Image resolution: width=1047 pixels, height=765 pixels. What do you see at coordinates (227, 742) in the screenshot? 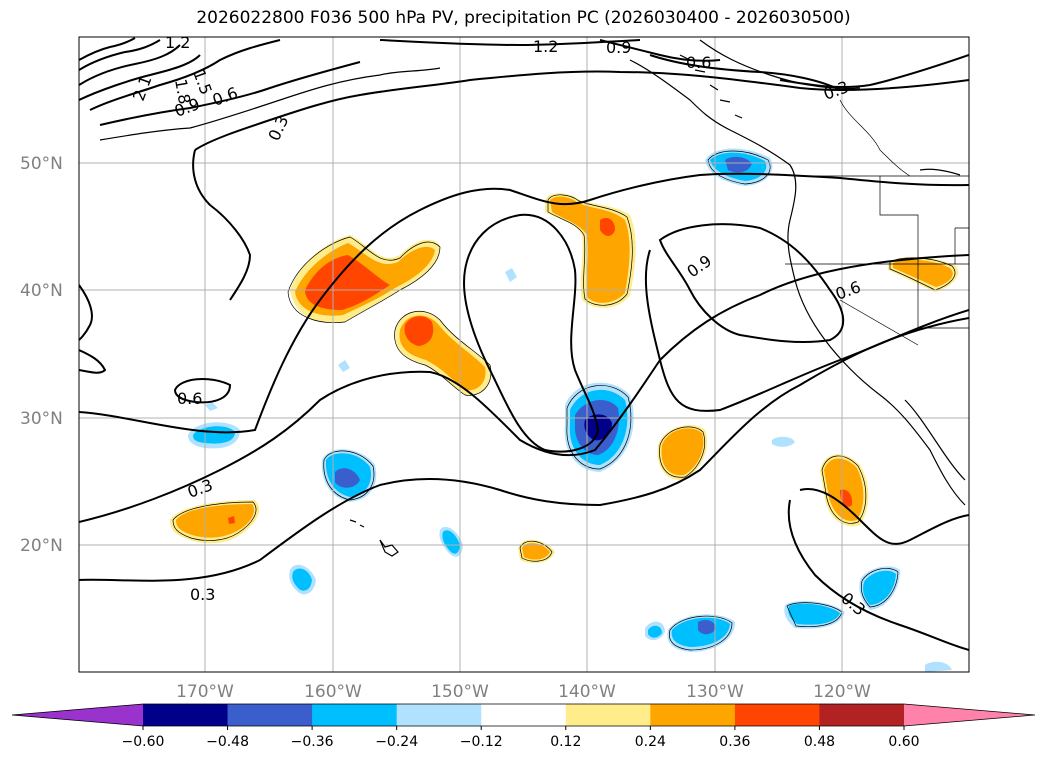
I see `colorbar-tick-label: −0.48` at bounding box center [227, 742].